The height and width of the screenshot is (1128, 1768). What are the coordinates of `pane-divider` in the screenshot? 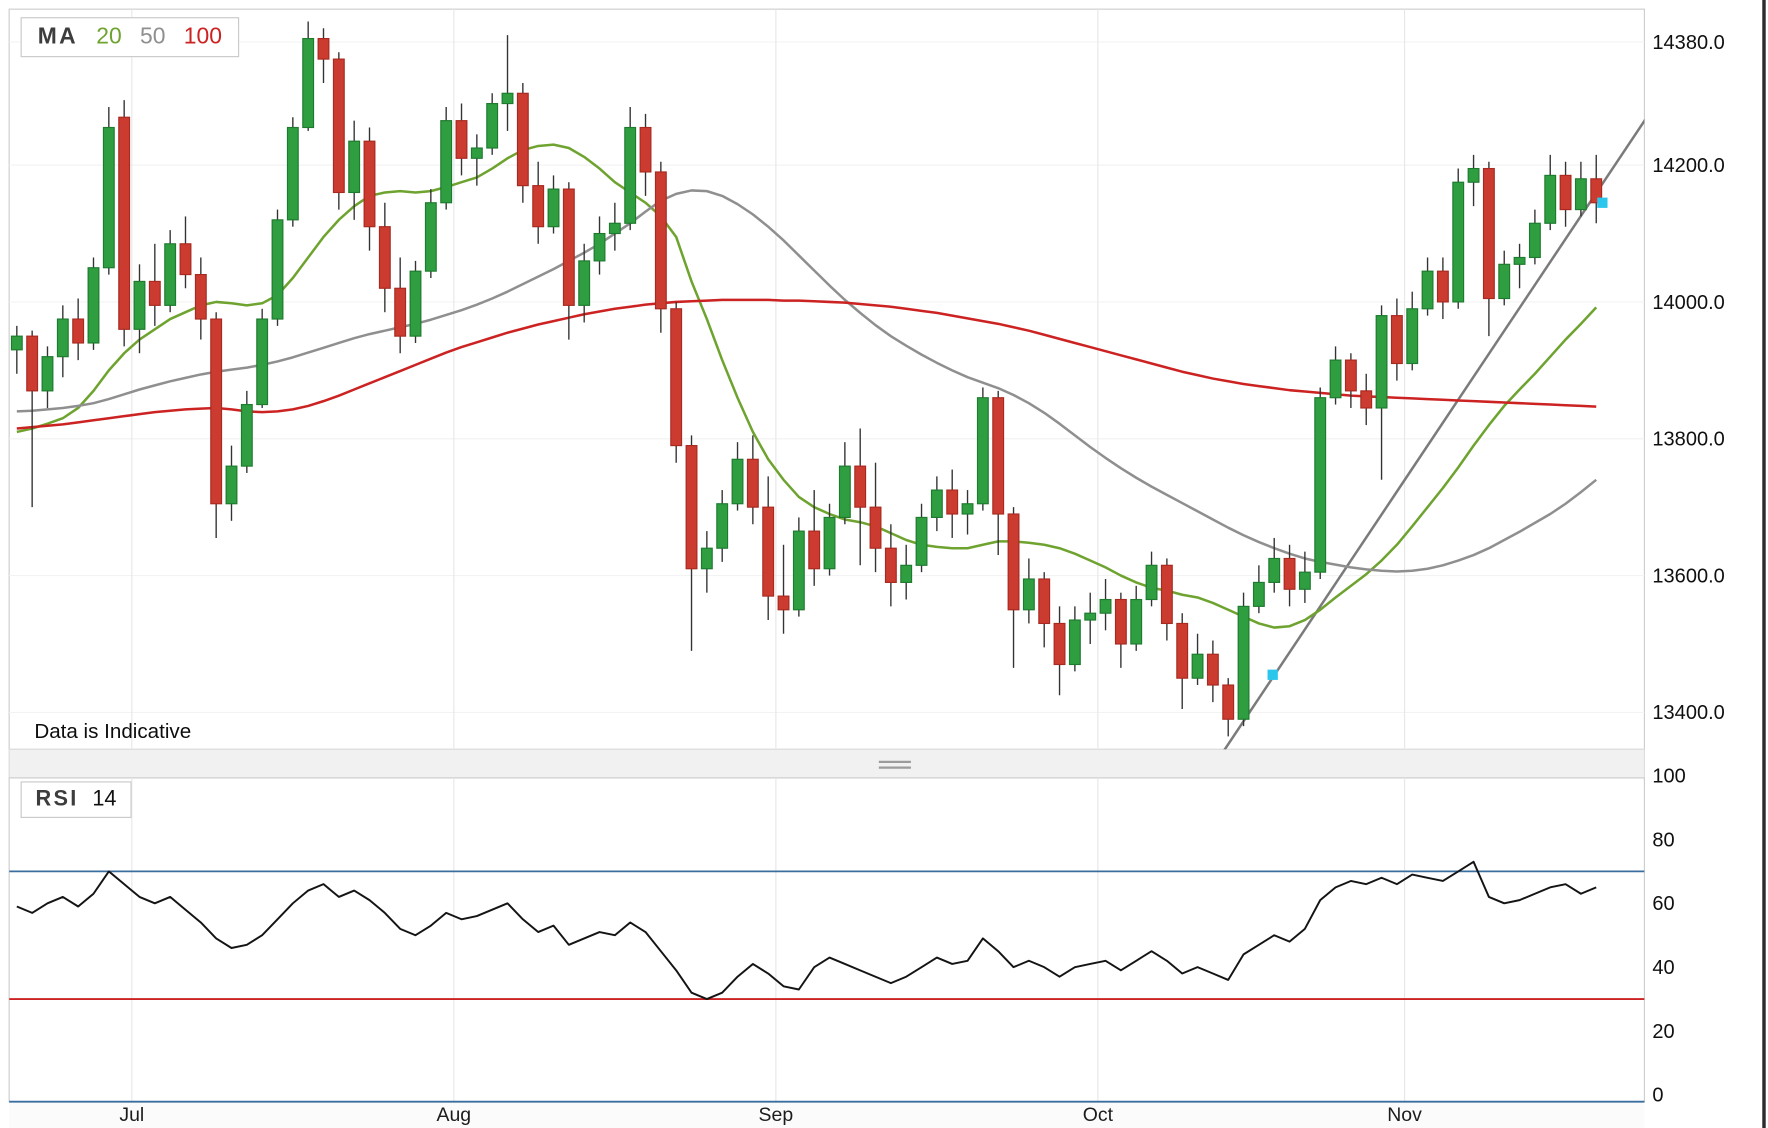 It's located at (826, 763).